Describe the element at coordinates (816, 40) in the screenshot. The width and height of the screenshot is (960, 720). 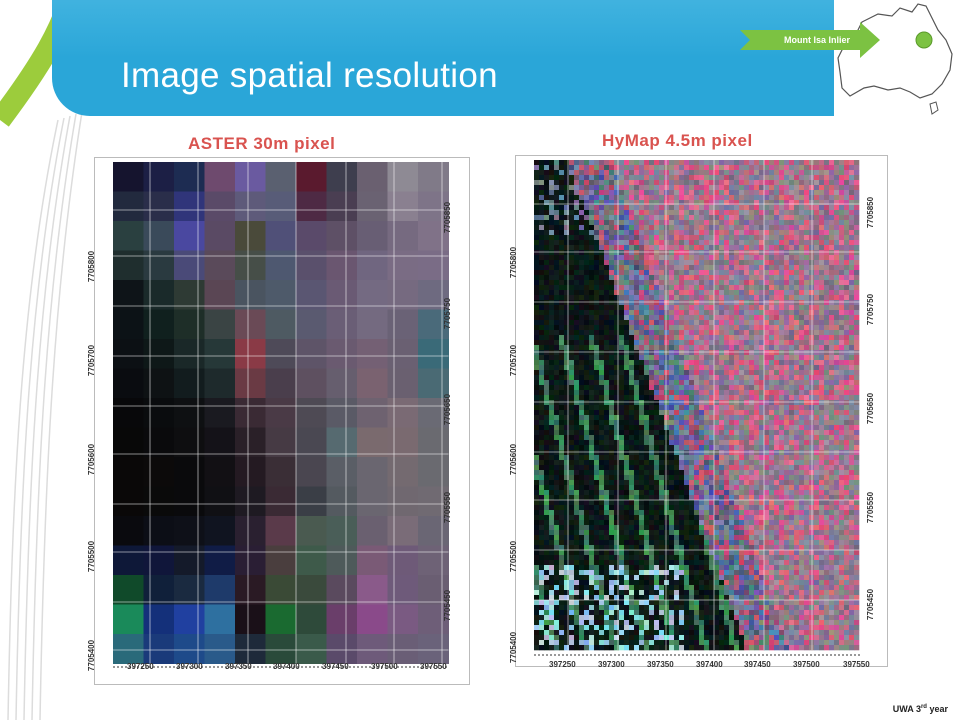
I see `map-callout-label: Mount Isa Inlier` at that location.